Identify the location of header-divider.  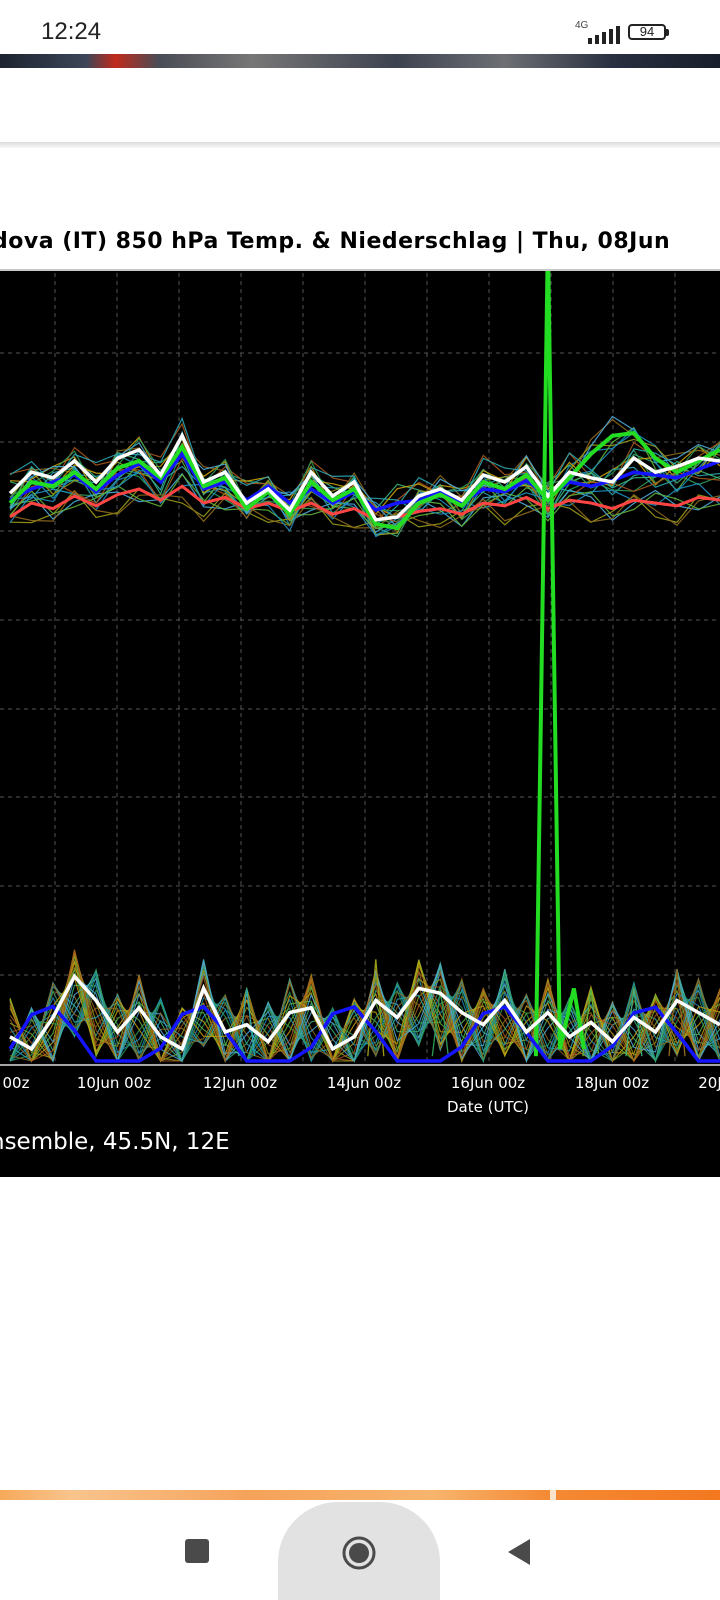
(360, 145).